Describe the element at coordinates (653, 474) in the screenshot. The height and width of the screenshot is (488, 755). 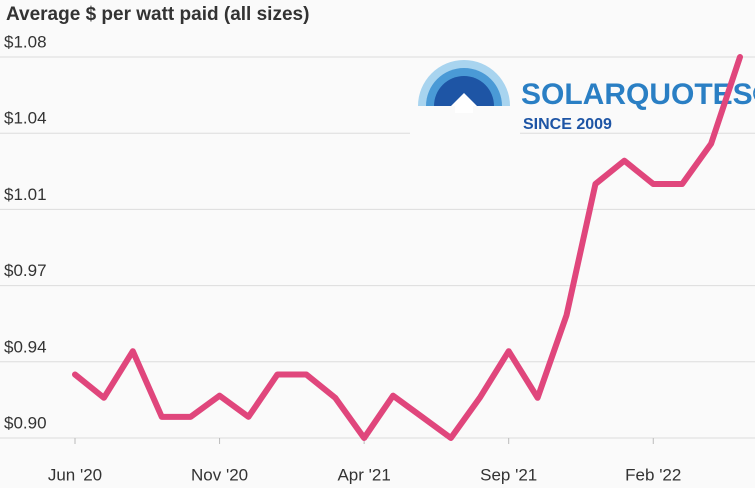
I see `x-tick-label: Feb '22` at that location.